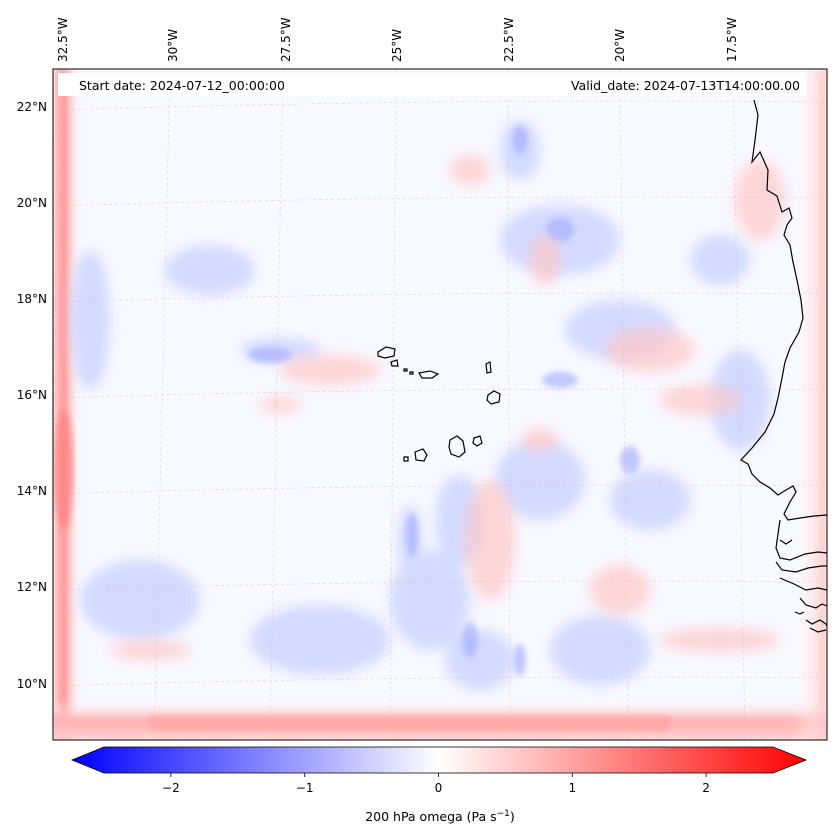  I want to click on colorbar: −2 −1 0 1 2 200 hPa omega (Pa s−1), so click(439, 785).